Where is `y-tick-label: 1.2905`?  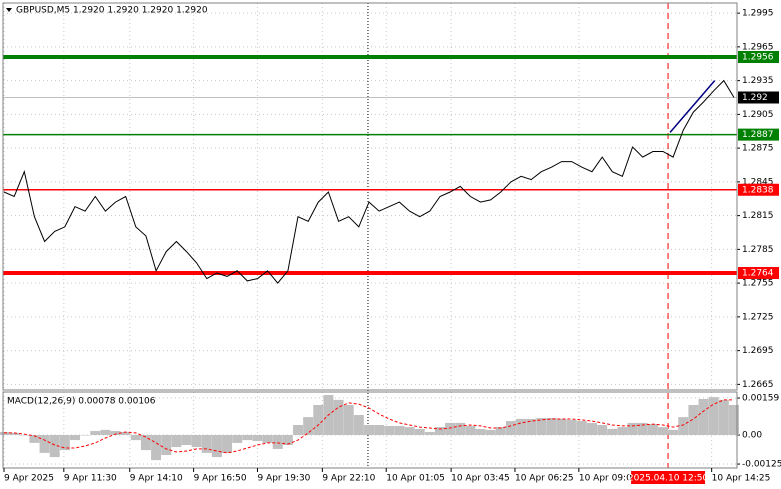
y-tick-label: 1.2905 is located at coordinates (758, 115).